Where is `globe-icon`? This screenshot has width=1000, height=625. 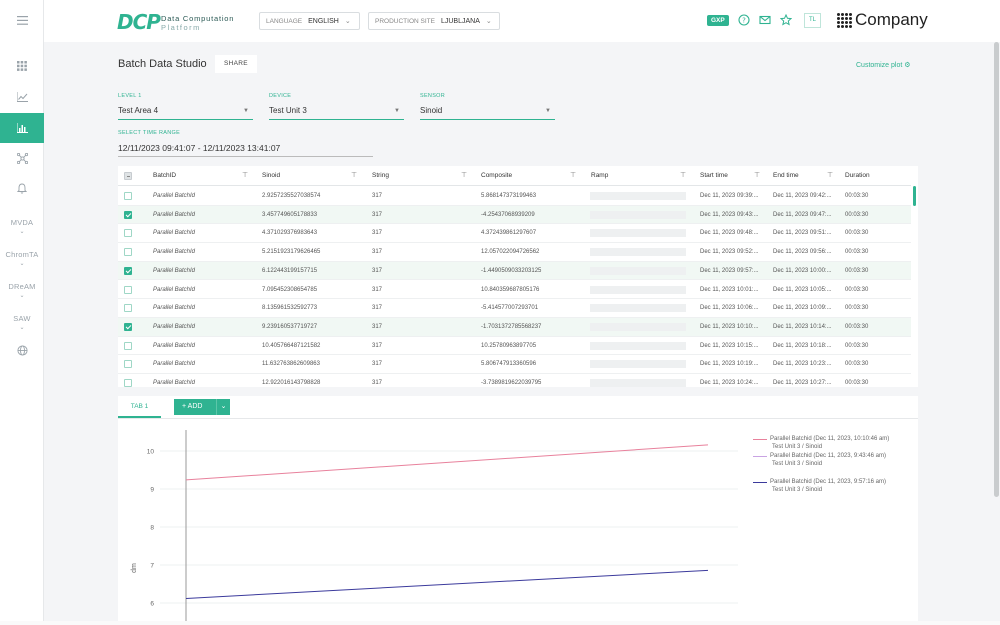 globe-icon is located at coordinates (22, 350).